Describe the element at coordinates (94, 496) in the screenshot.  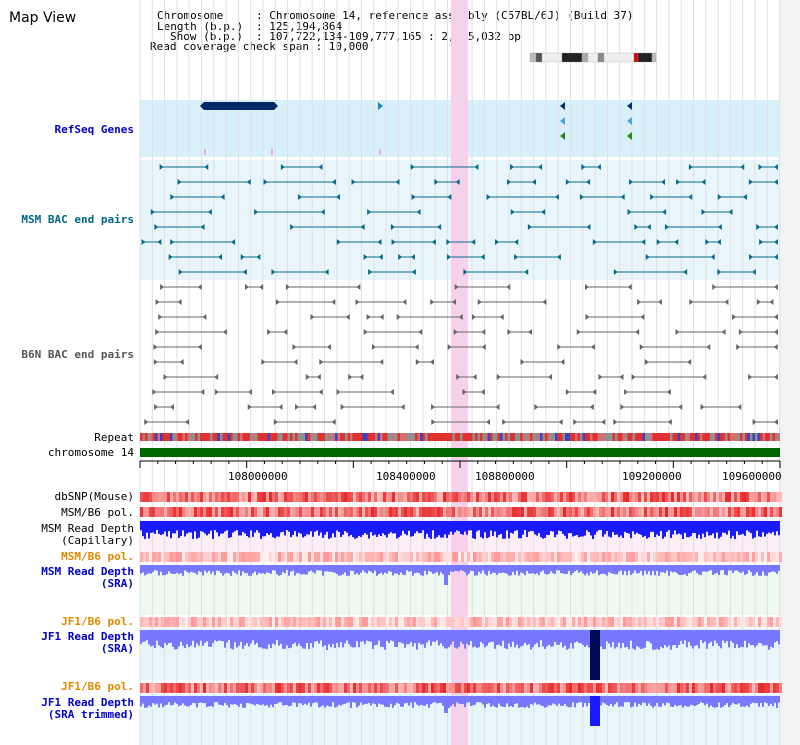
I see `track-label-dbsnp: dbSNP(Mouse)` at that location.